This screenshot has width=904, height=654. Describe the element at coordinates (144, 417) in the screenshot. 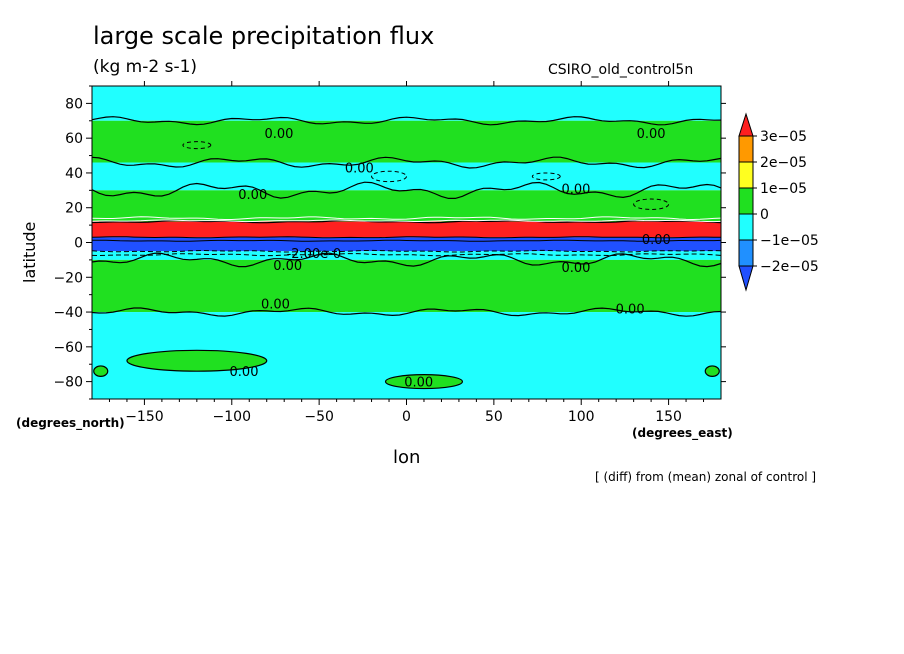

I see `x-tick-label: −150` at that location.